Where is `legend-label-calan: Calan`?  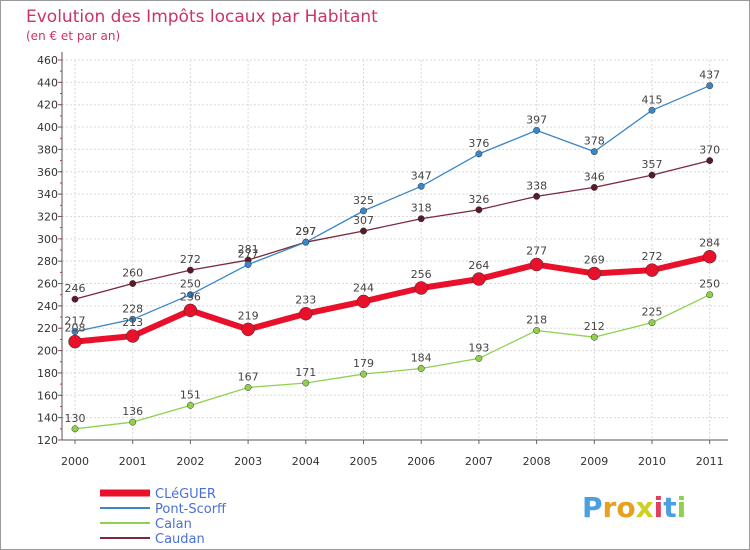 legend-label-calan: Calan is located at coordinates (173, 524).